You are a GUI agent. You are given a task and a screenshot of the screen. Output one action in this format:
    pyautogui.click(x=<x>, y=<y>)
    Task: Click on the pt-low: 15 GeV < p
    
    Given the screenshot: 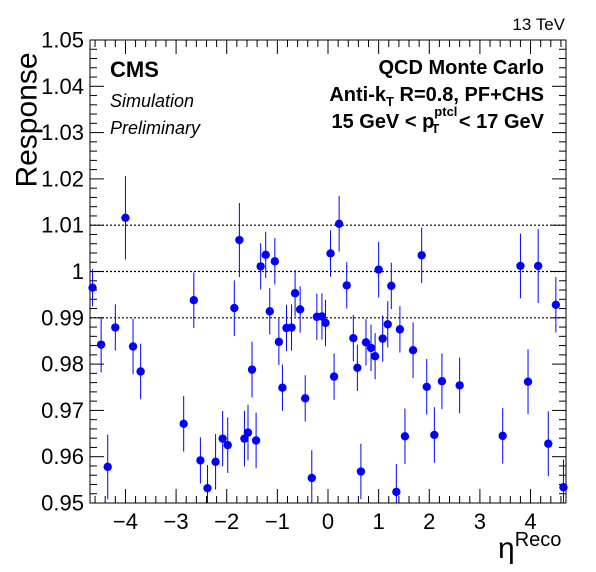 What is the action you would take?
    pyautogui.click(x=382, y=122)
    